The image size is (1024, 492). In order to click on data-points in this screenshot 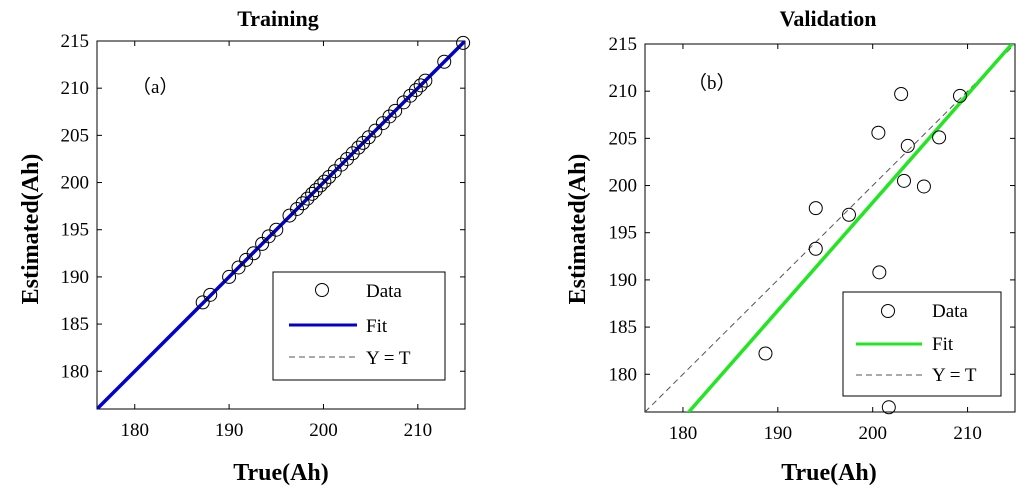, I will do `click(862, 251)`.